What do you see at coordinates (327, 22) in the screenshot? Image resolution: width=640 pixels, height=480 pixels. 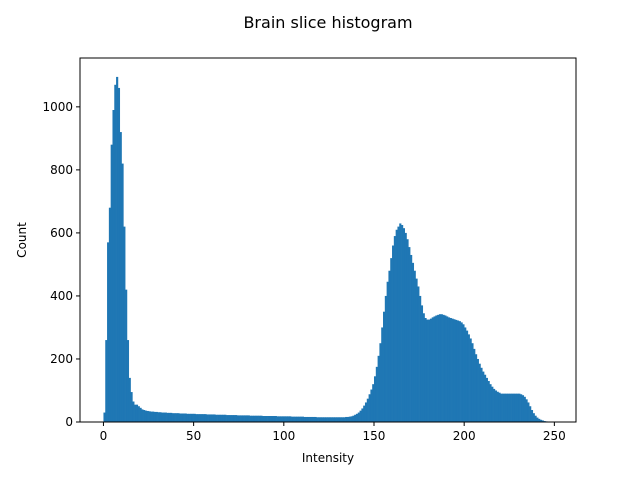 I see `chart-title: Brain slice histogram` at bounding box center [327, 22].